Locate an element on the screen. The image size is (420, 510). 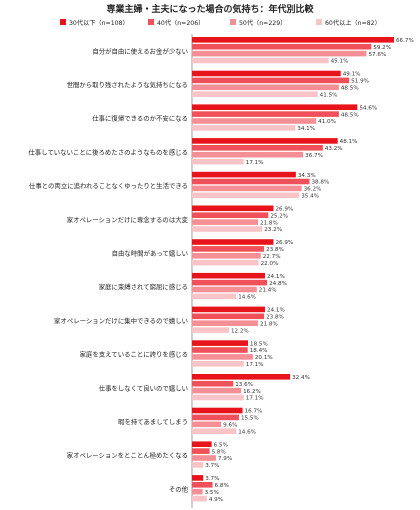
bar-value-label: 18.5% is located at coordinates (259, 344).